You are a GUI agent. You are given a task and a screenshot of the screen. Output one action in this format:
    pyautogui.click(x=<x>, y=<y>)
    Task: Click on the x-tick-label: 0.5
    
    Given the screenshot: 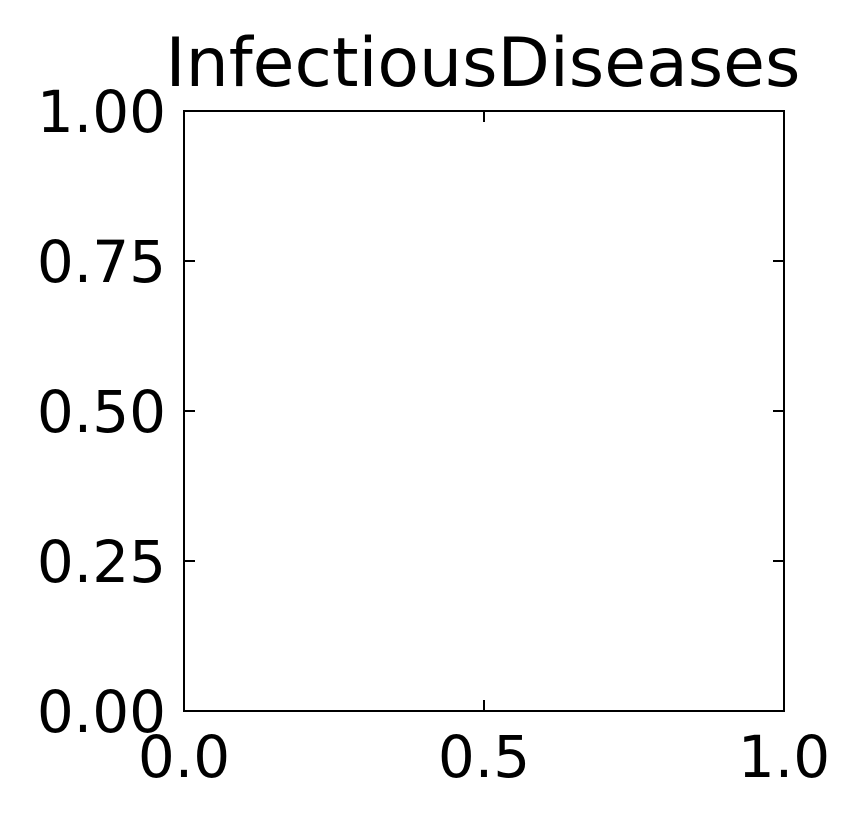 What is the action you would take?
    pyautogui.click(x=484, y=757)
    